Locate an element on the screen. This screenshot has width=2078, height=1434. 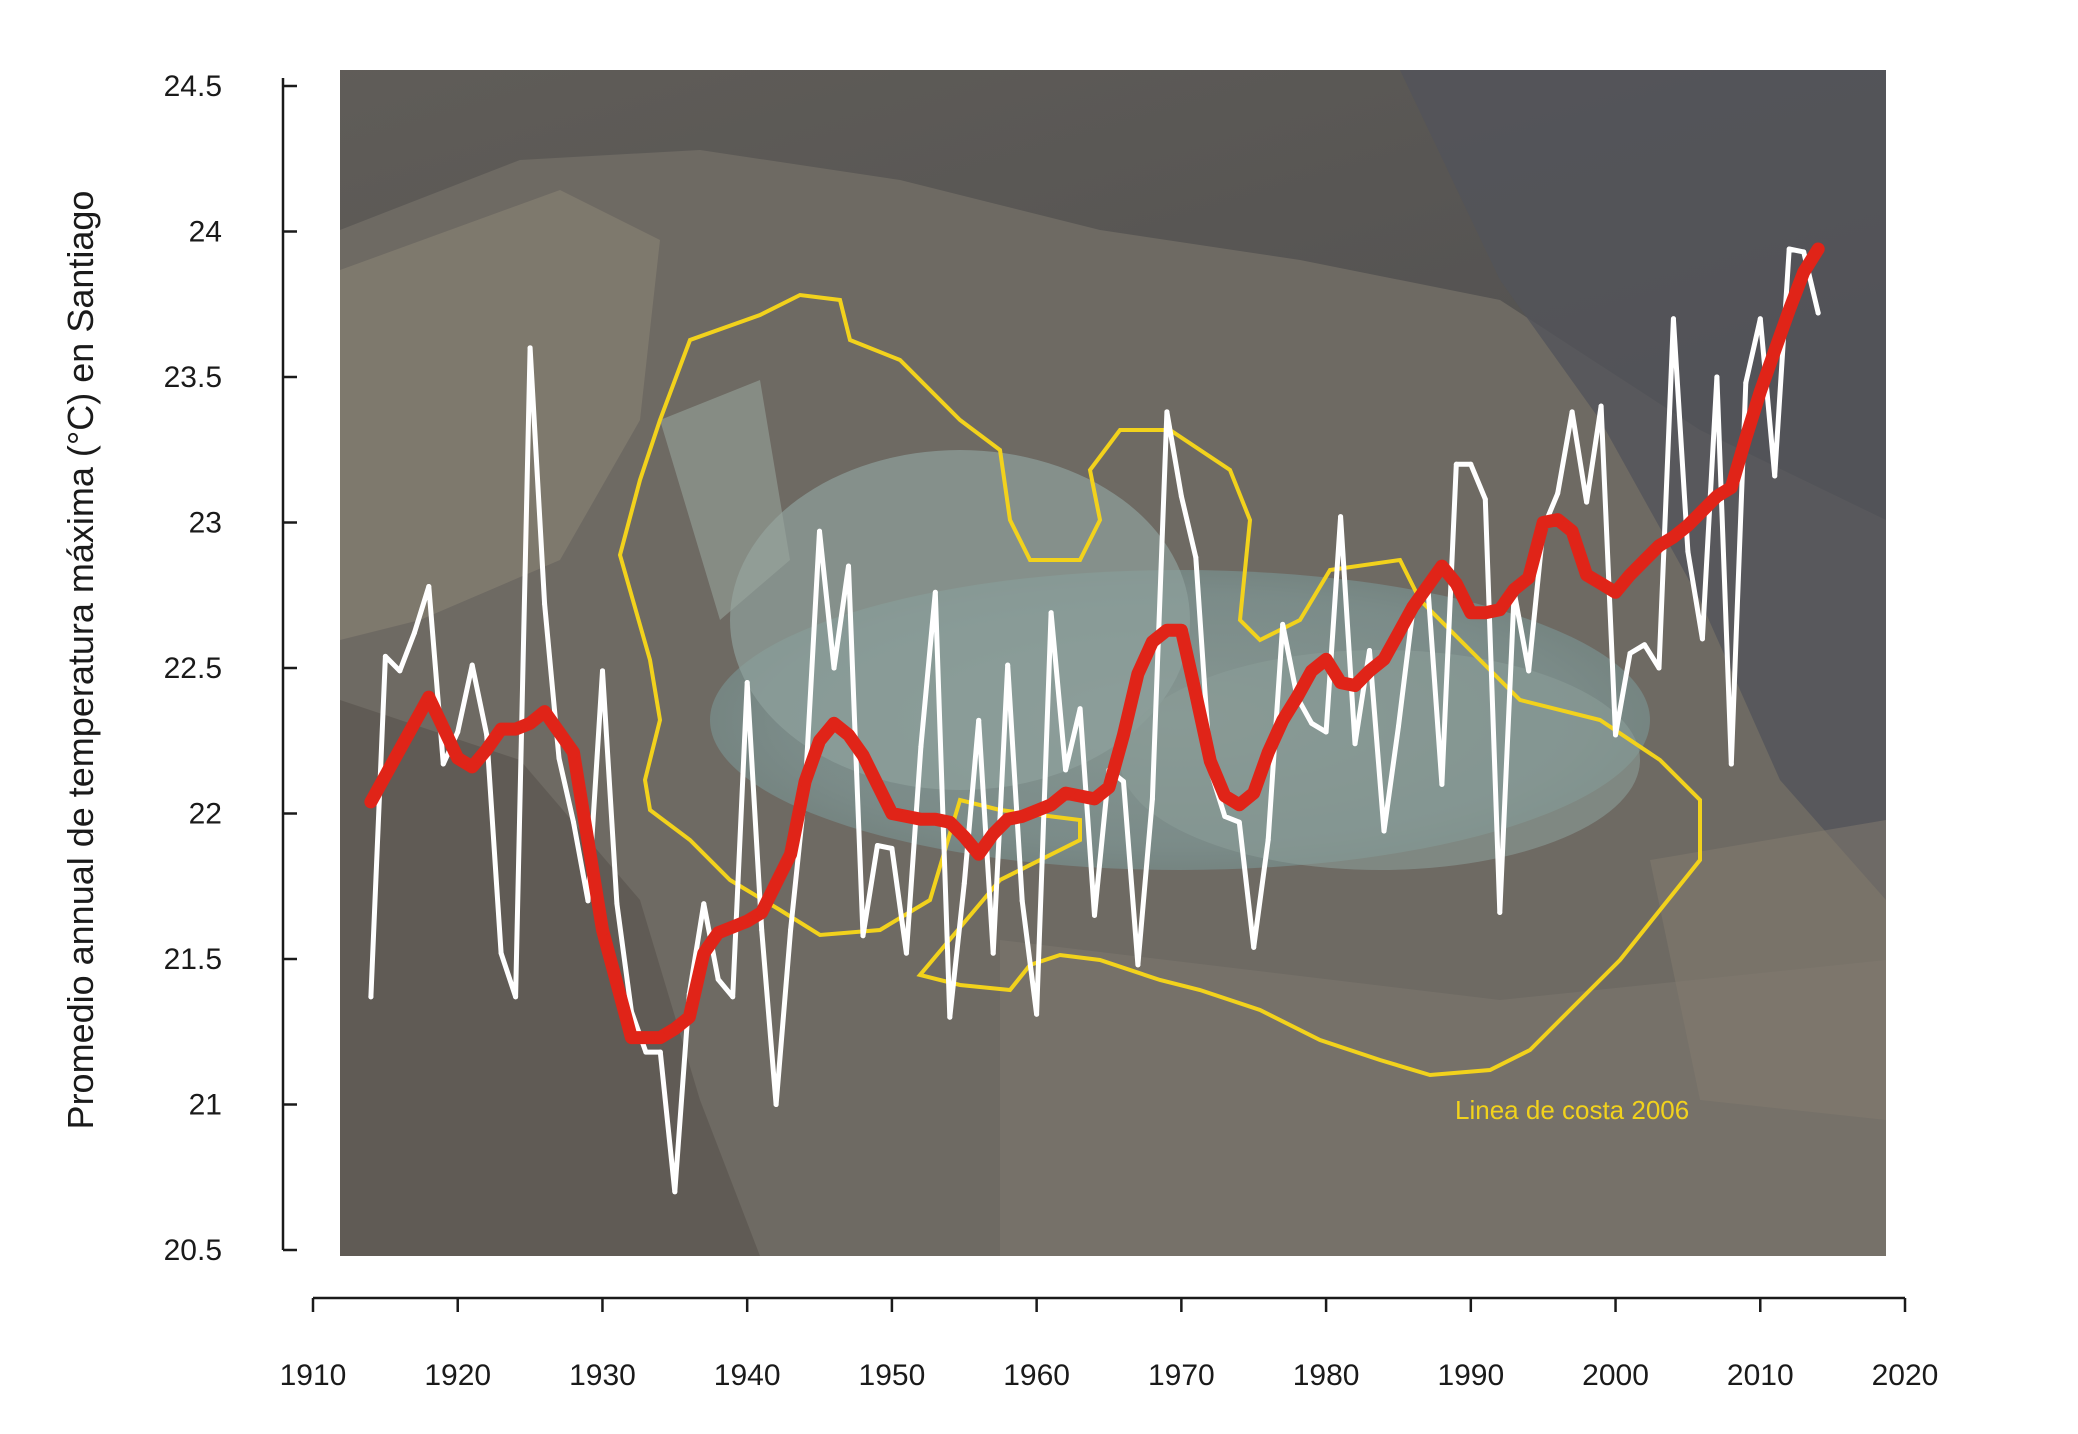
x-tick-label: 2000 is located at coordinates (1615, 1375).